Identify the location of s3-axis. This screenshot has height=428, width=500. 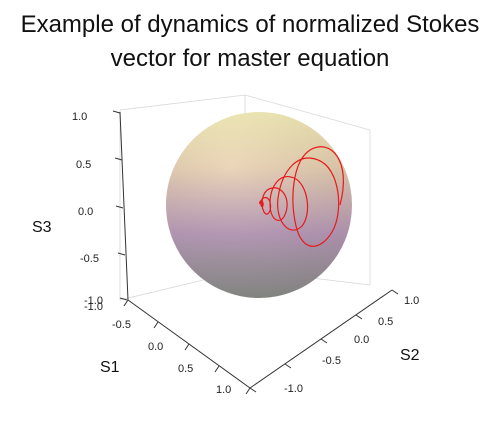
(120, 205).